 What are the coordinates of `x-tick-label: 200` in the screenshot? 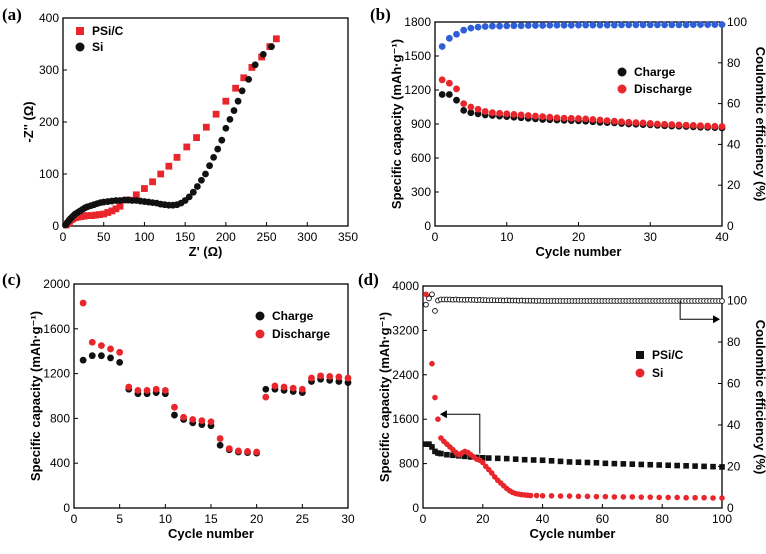 It's located at (226, 237).